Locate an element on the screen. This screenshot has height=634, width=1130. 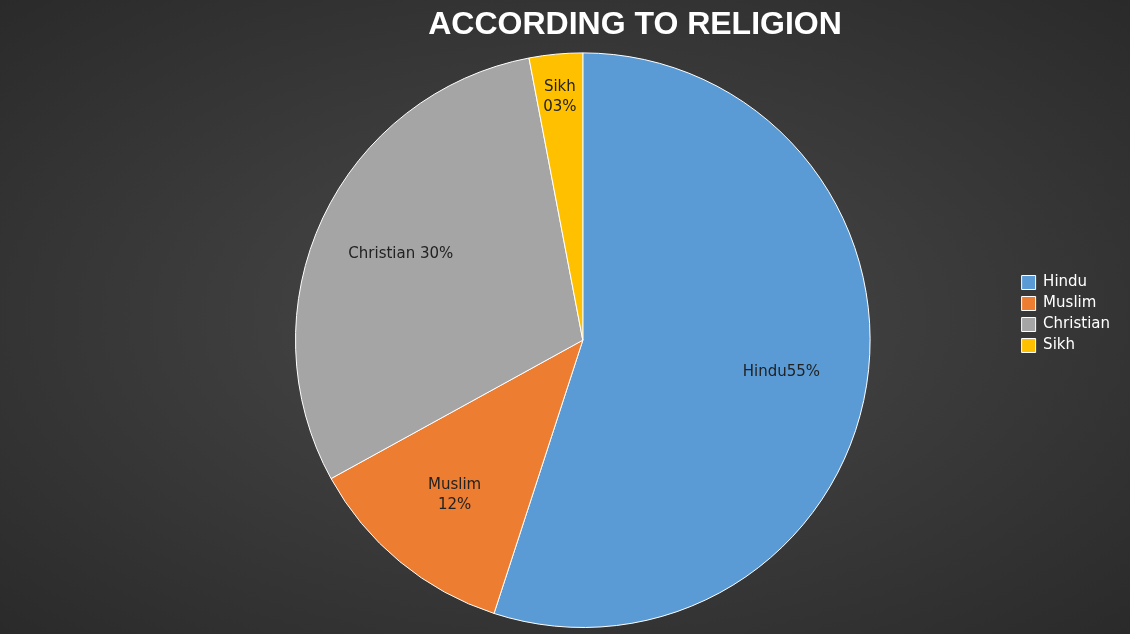
data-label: Sikh 03% is located at coordinates (560, 95).